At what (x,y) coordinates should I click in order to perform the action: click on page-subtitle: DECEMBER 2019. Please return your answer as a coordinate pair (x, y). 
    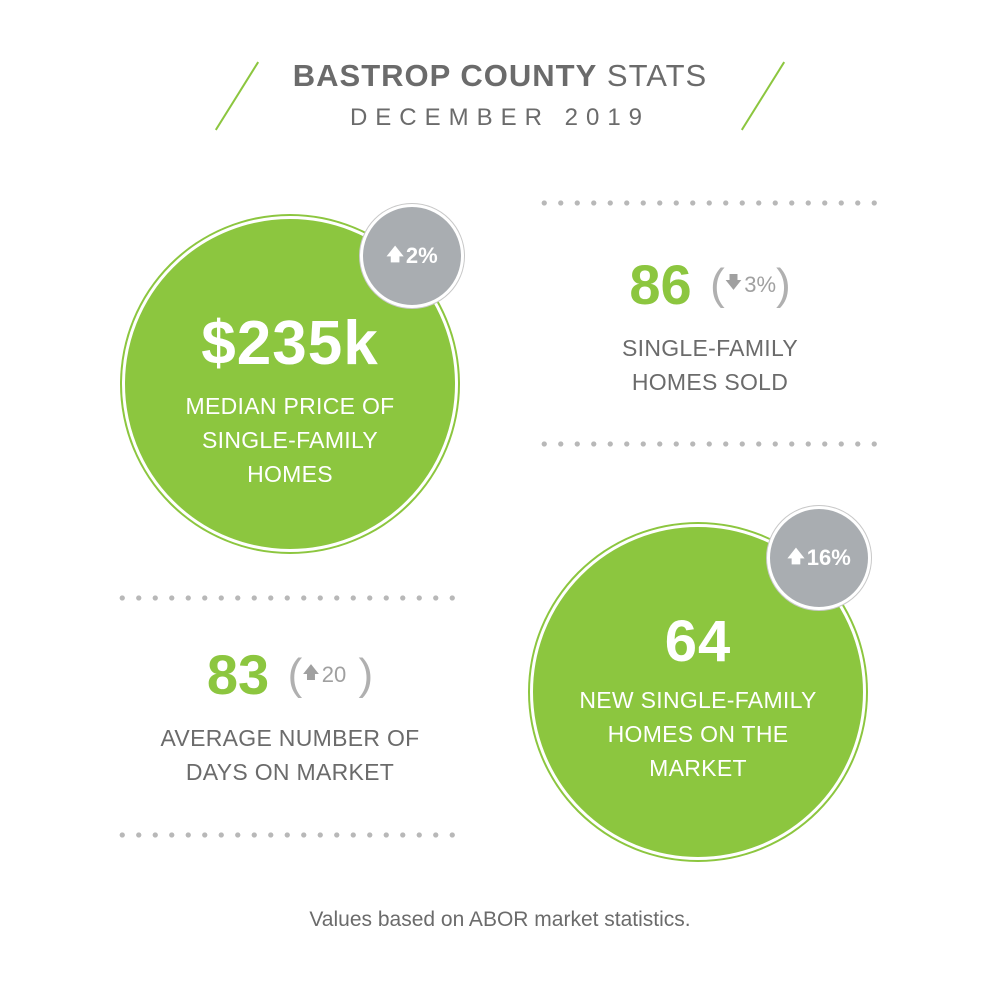
    Looking at the image, I should click on (500, 117).